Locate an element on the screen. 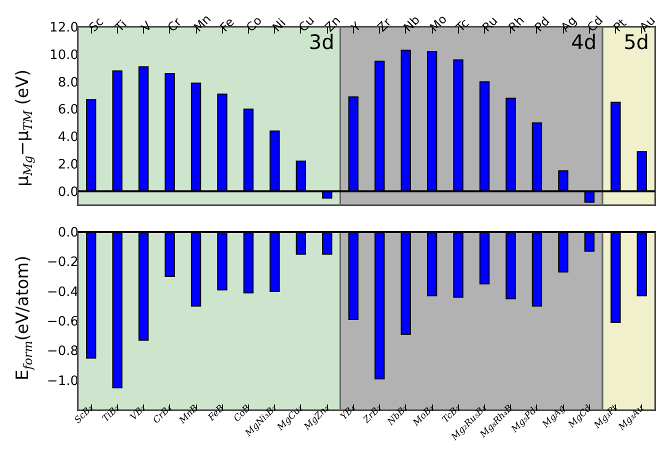 Image resolution: width=660 pixels, height=451 pixels. x-tick-label: Ti is located at coordinates (121, 26).